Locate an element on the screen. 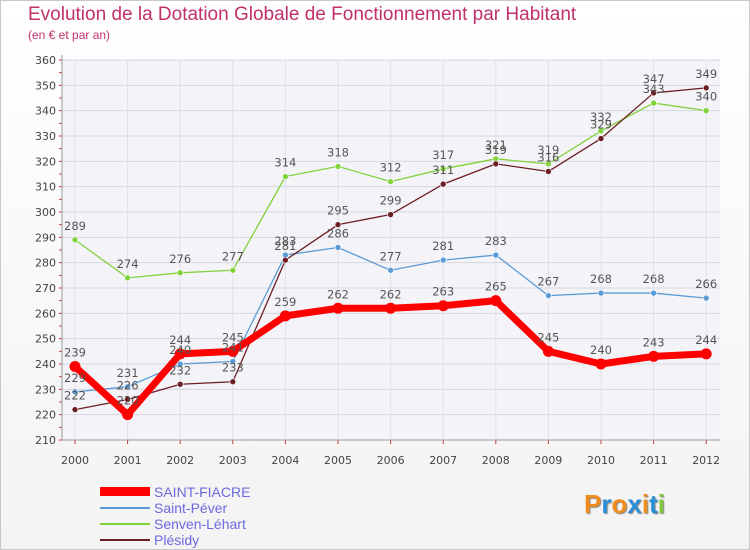  legend-swatch-saint-fiacre is located at coordinates (125, 491).